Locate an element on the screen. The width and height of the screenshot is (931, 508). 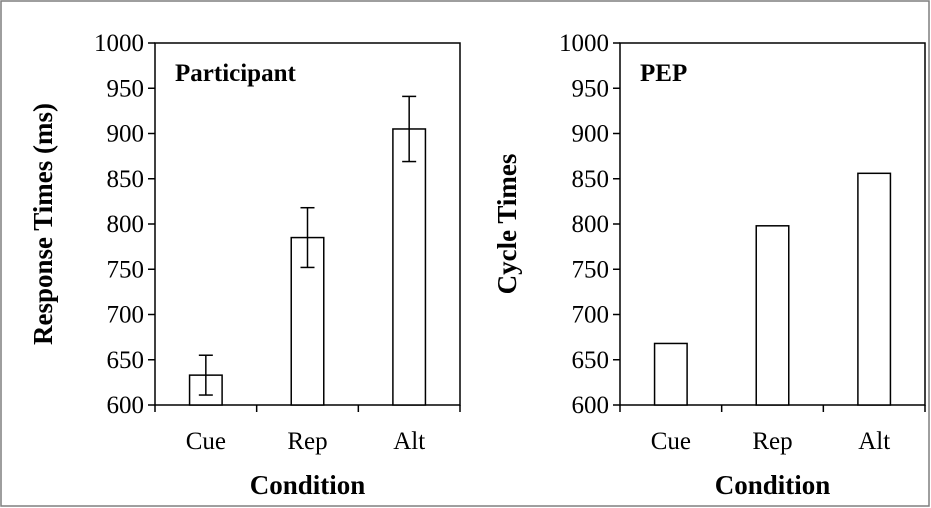
panel-title: PEP is located at coordinates (663, 73).